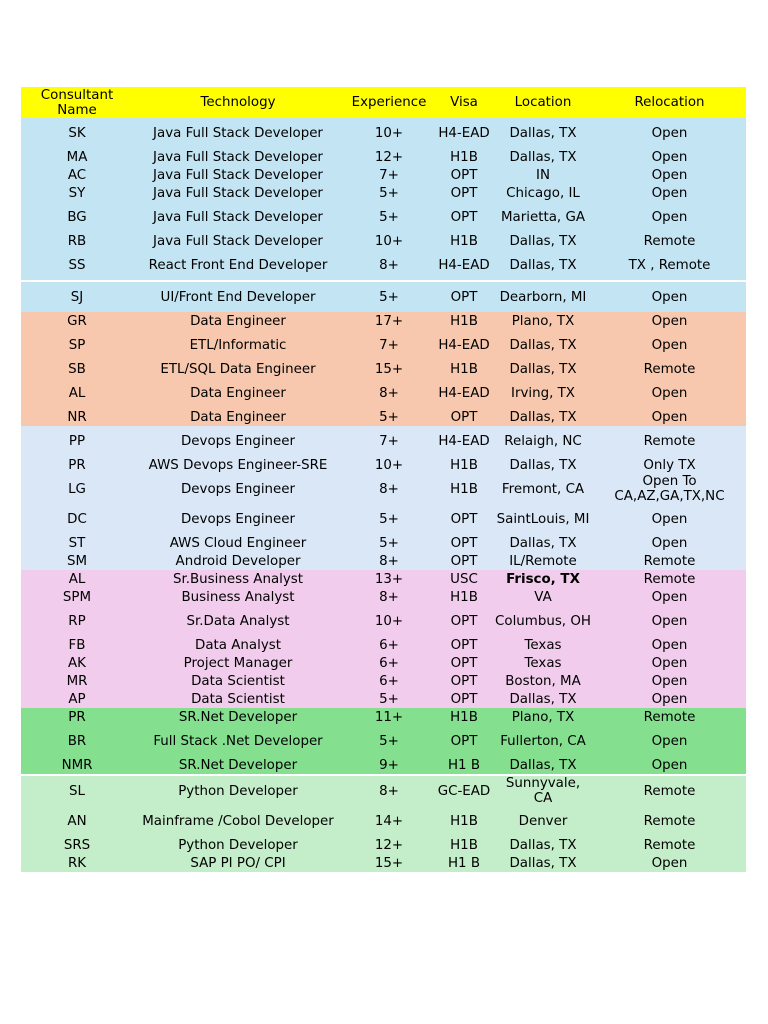  I want to click on cell-name: SRS, so click(77, 845).